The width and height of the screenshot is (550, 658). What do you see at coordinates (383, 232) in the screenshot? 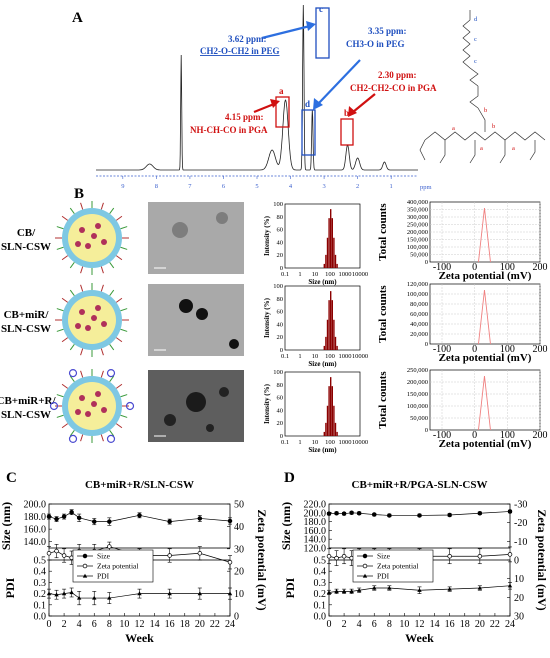
I see `zeta-ylabel: Total counts` at bounding box center [383, 232].